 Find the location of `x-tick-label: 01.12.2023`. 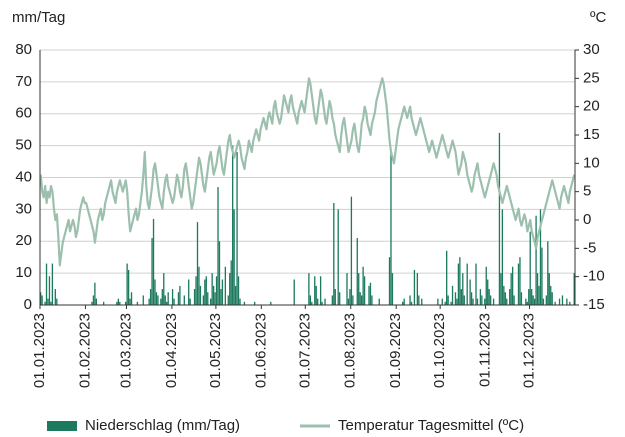

x-tick-label: 01.12.2023 is located at coordinates (529, 350).